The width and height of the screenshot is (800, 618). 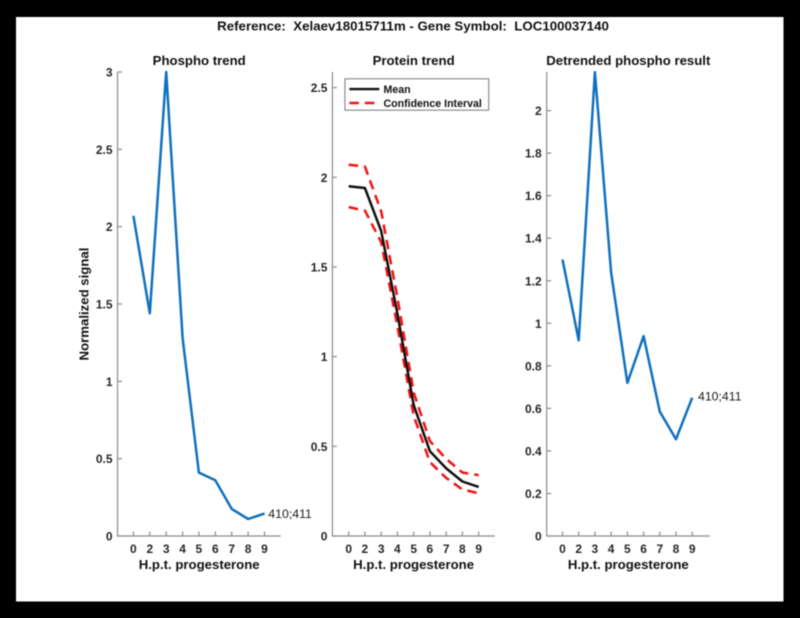 What do you see at coordinates (533, 494) in the screenshot?
I see `svg-text: 0.2` at bounding box center [533, 494].